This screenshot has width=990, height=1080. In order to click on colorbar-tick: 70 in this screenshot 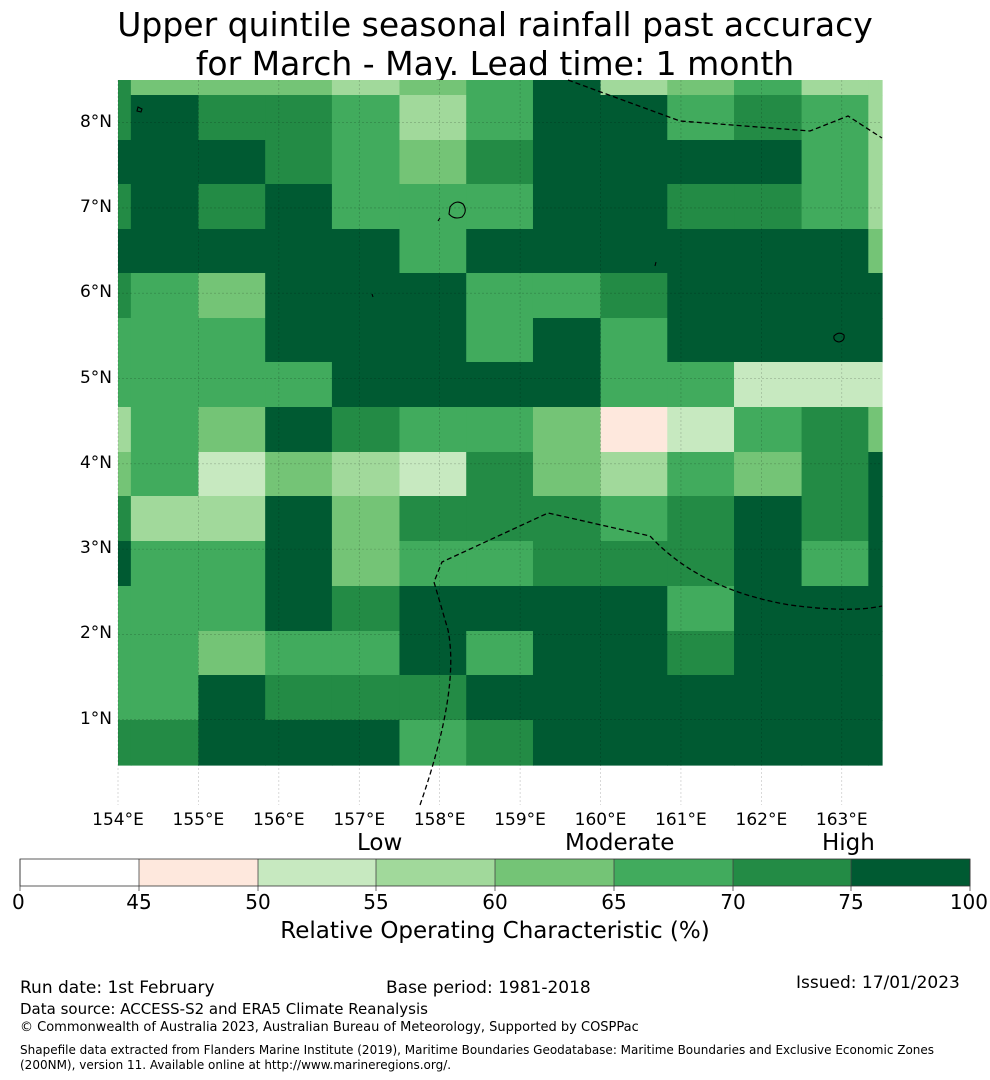, I will do `click(733, 902)`.